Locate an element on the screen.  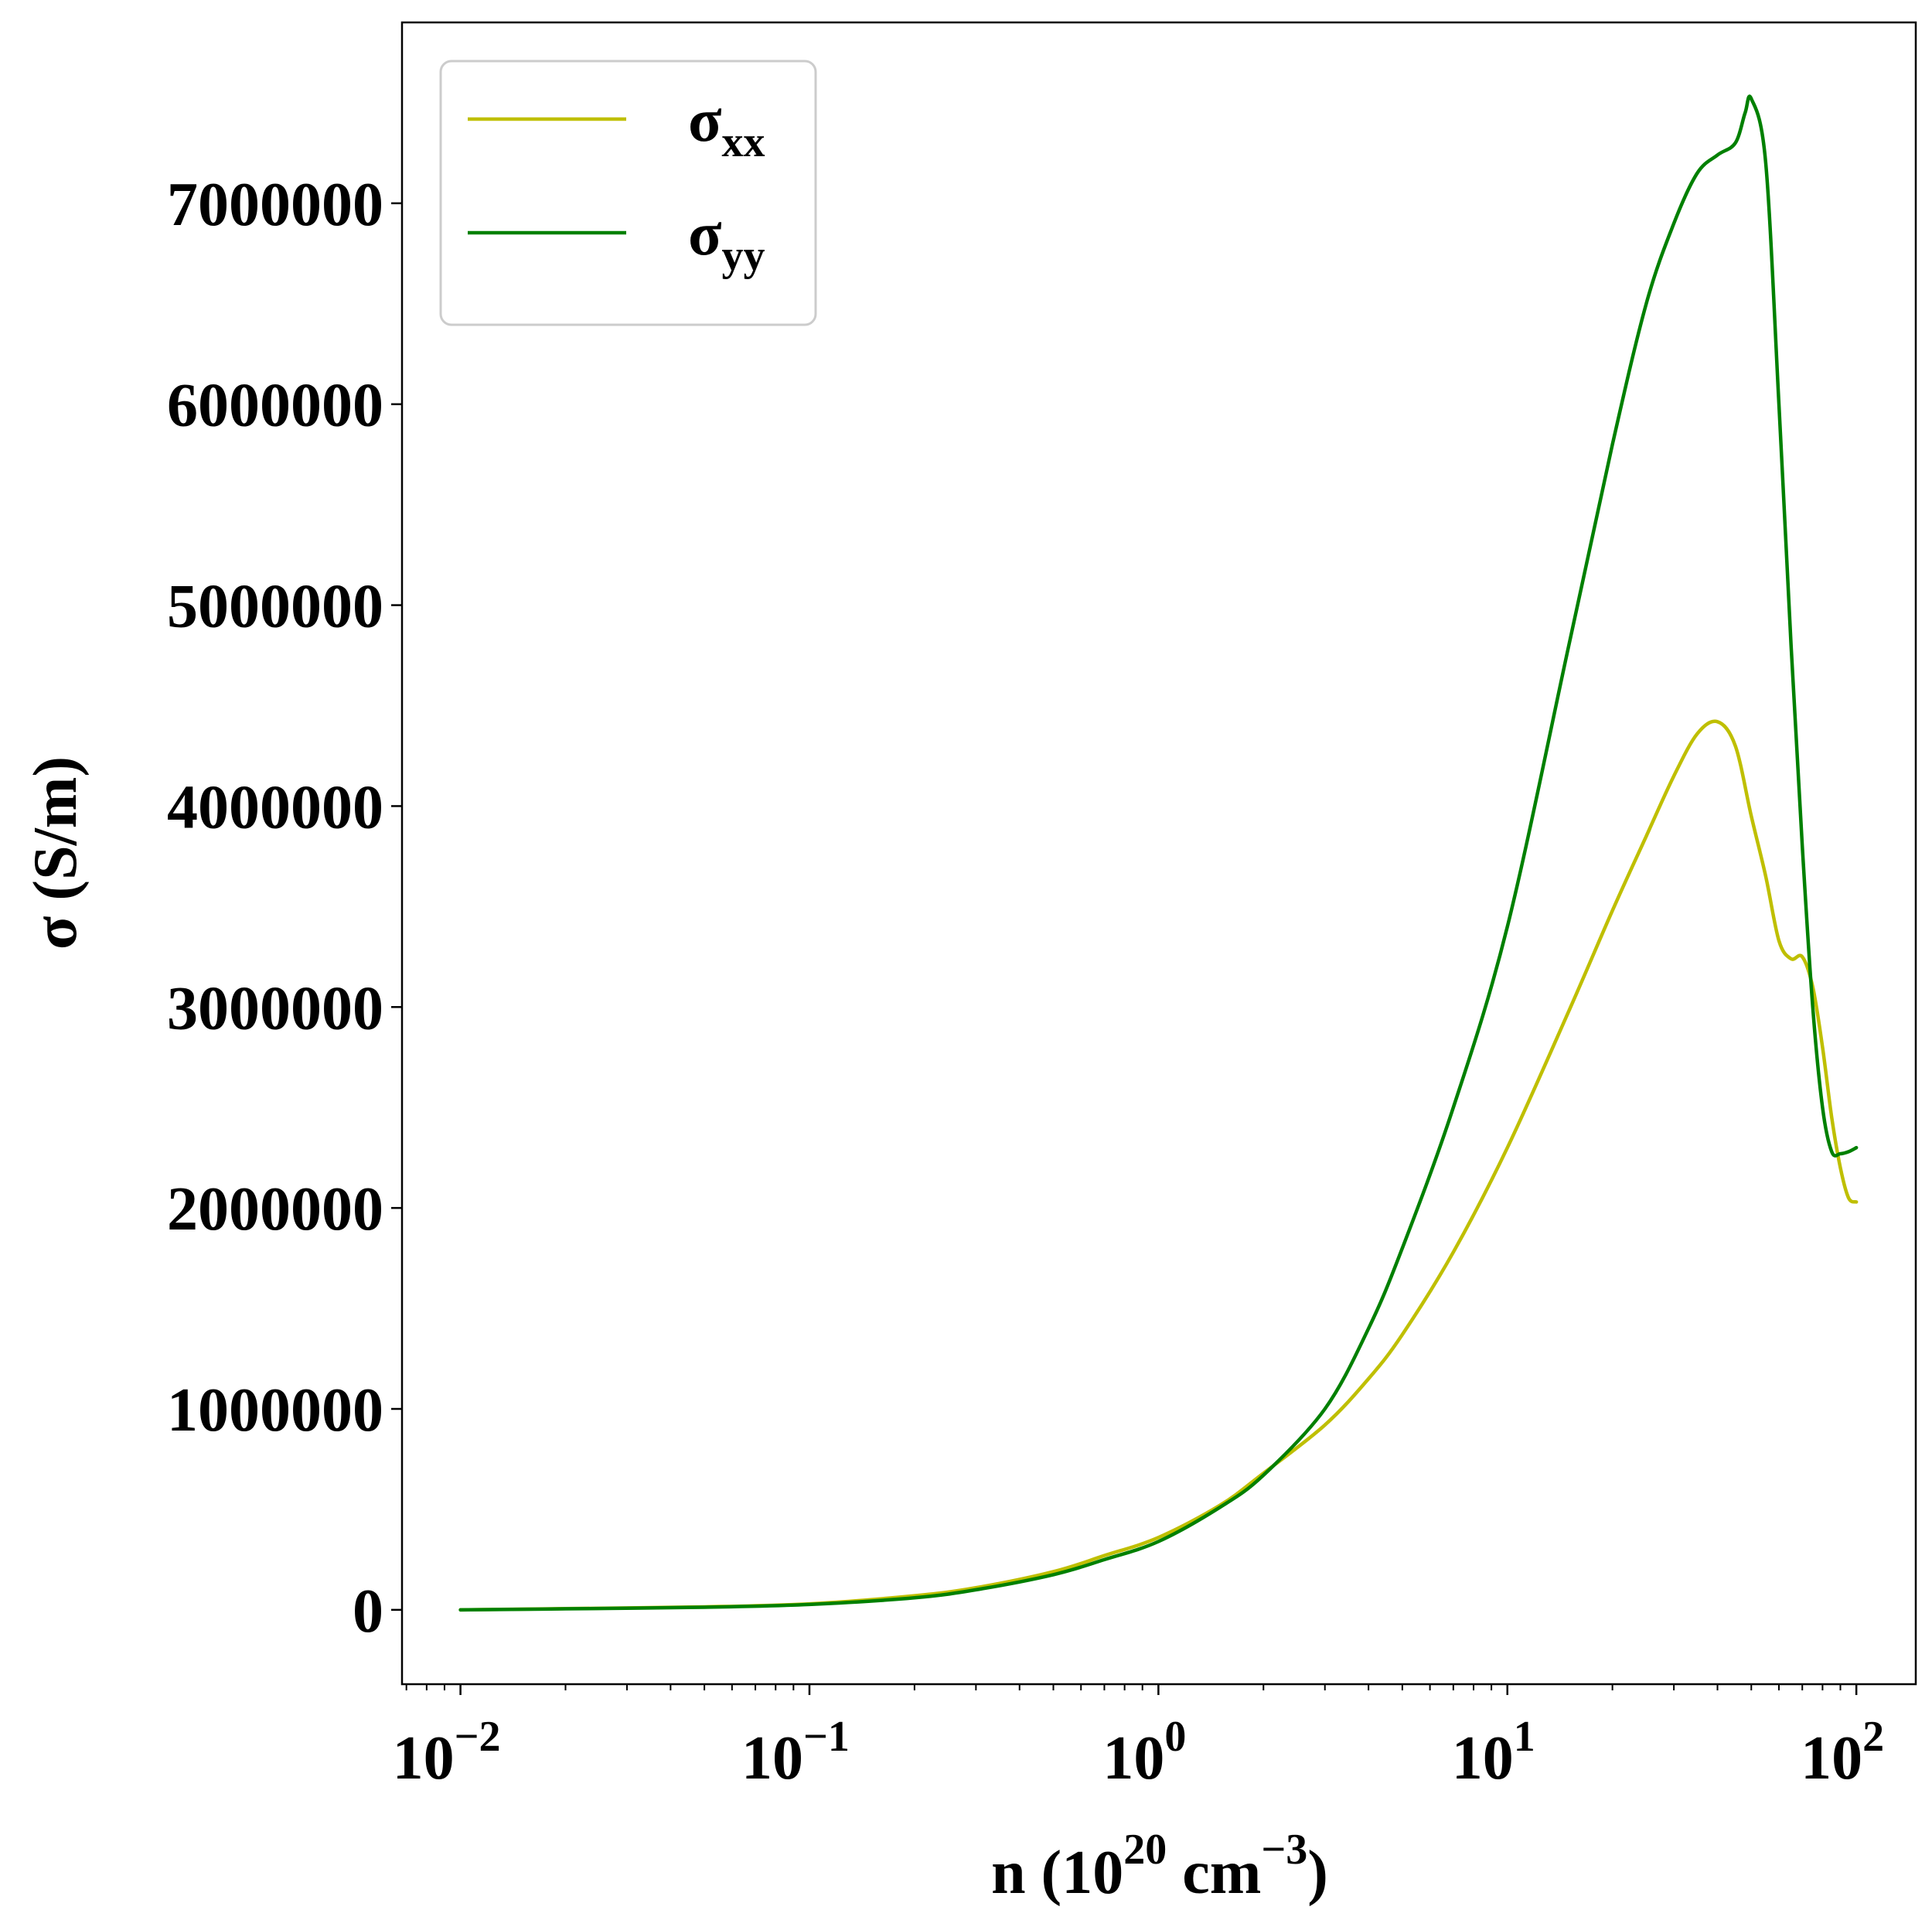
legend-label-sigma-yy: σyy is located at coordinates (726, 240).